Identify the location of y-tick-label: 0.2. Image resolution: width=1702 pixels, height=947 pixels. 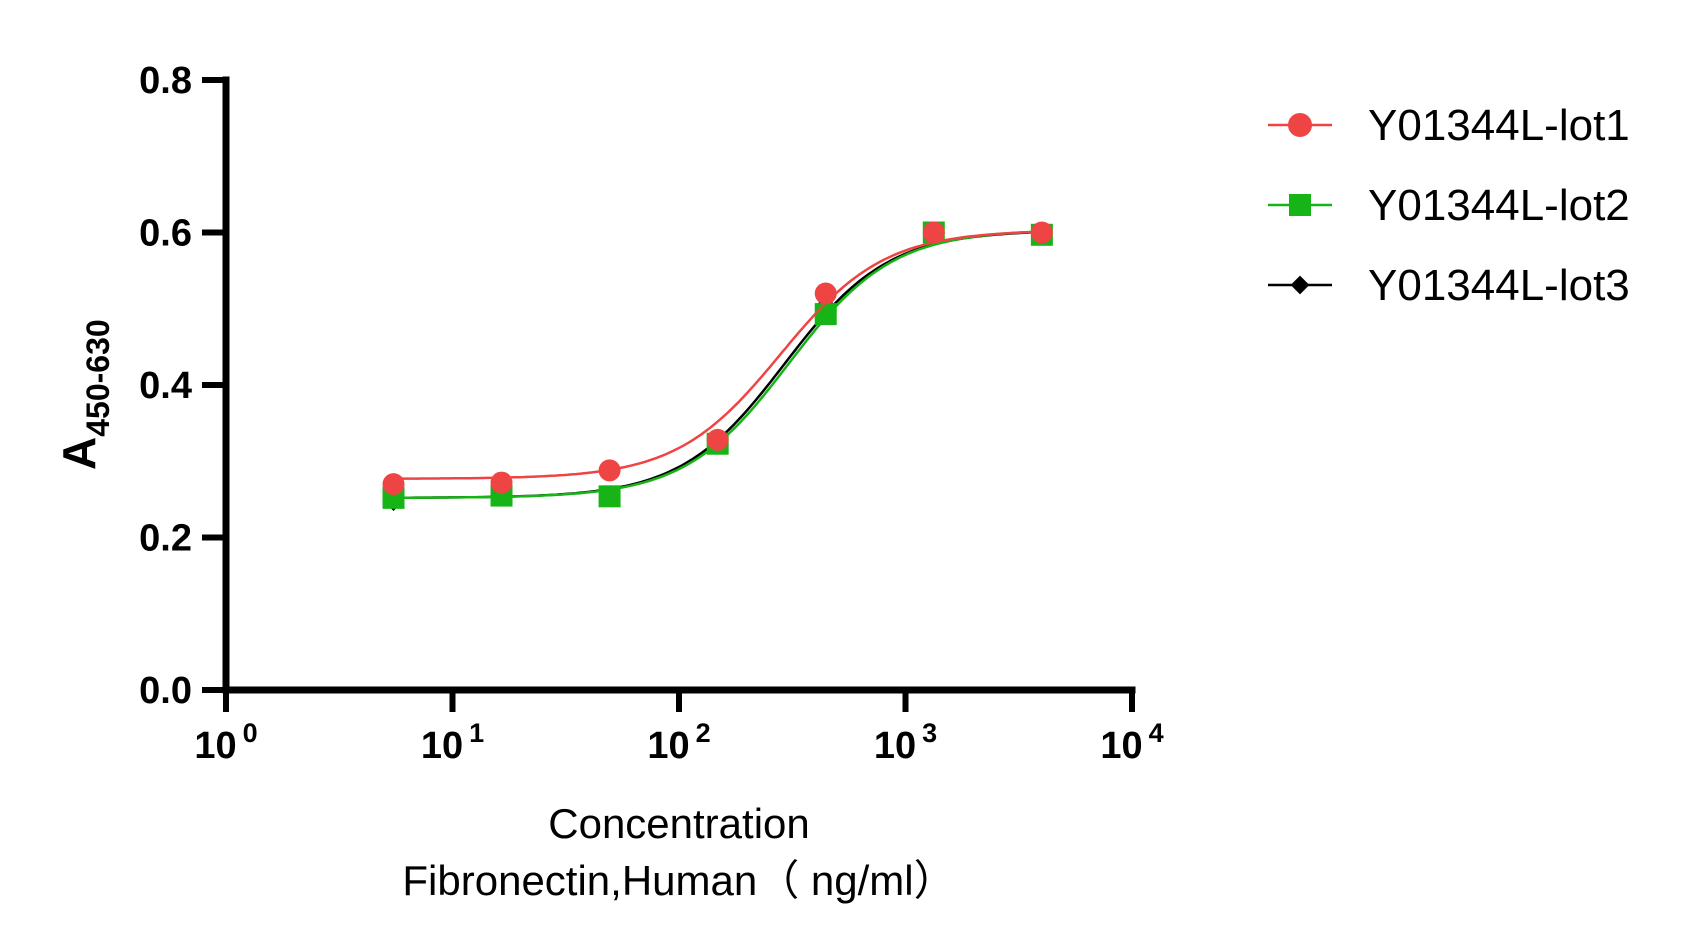
(165, 539).